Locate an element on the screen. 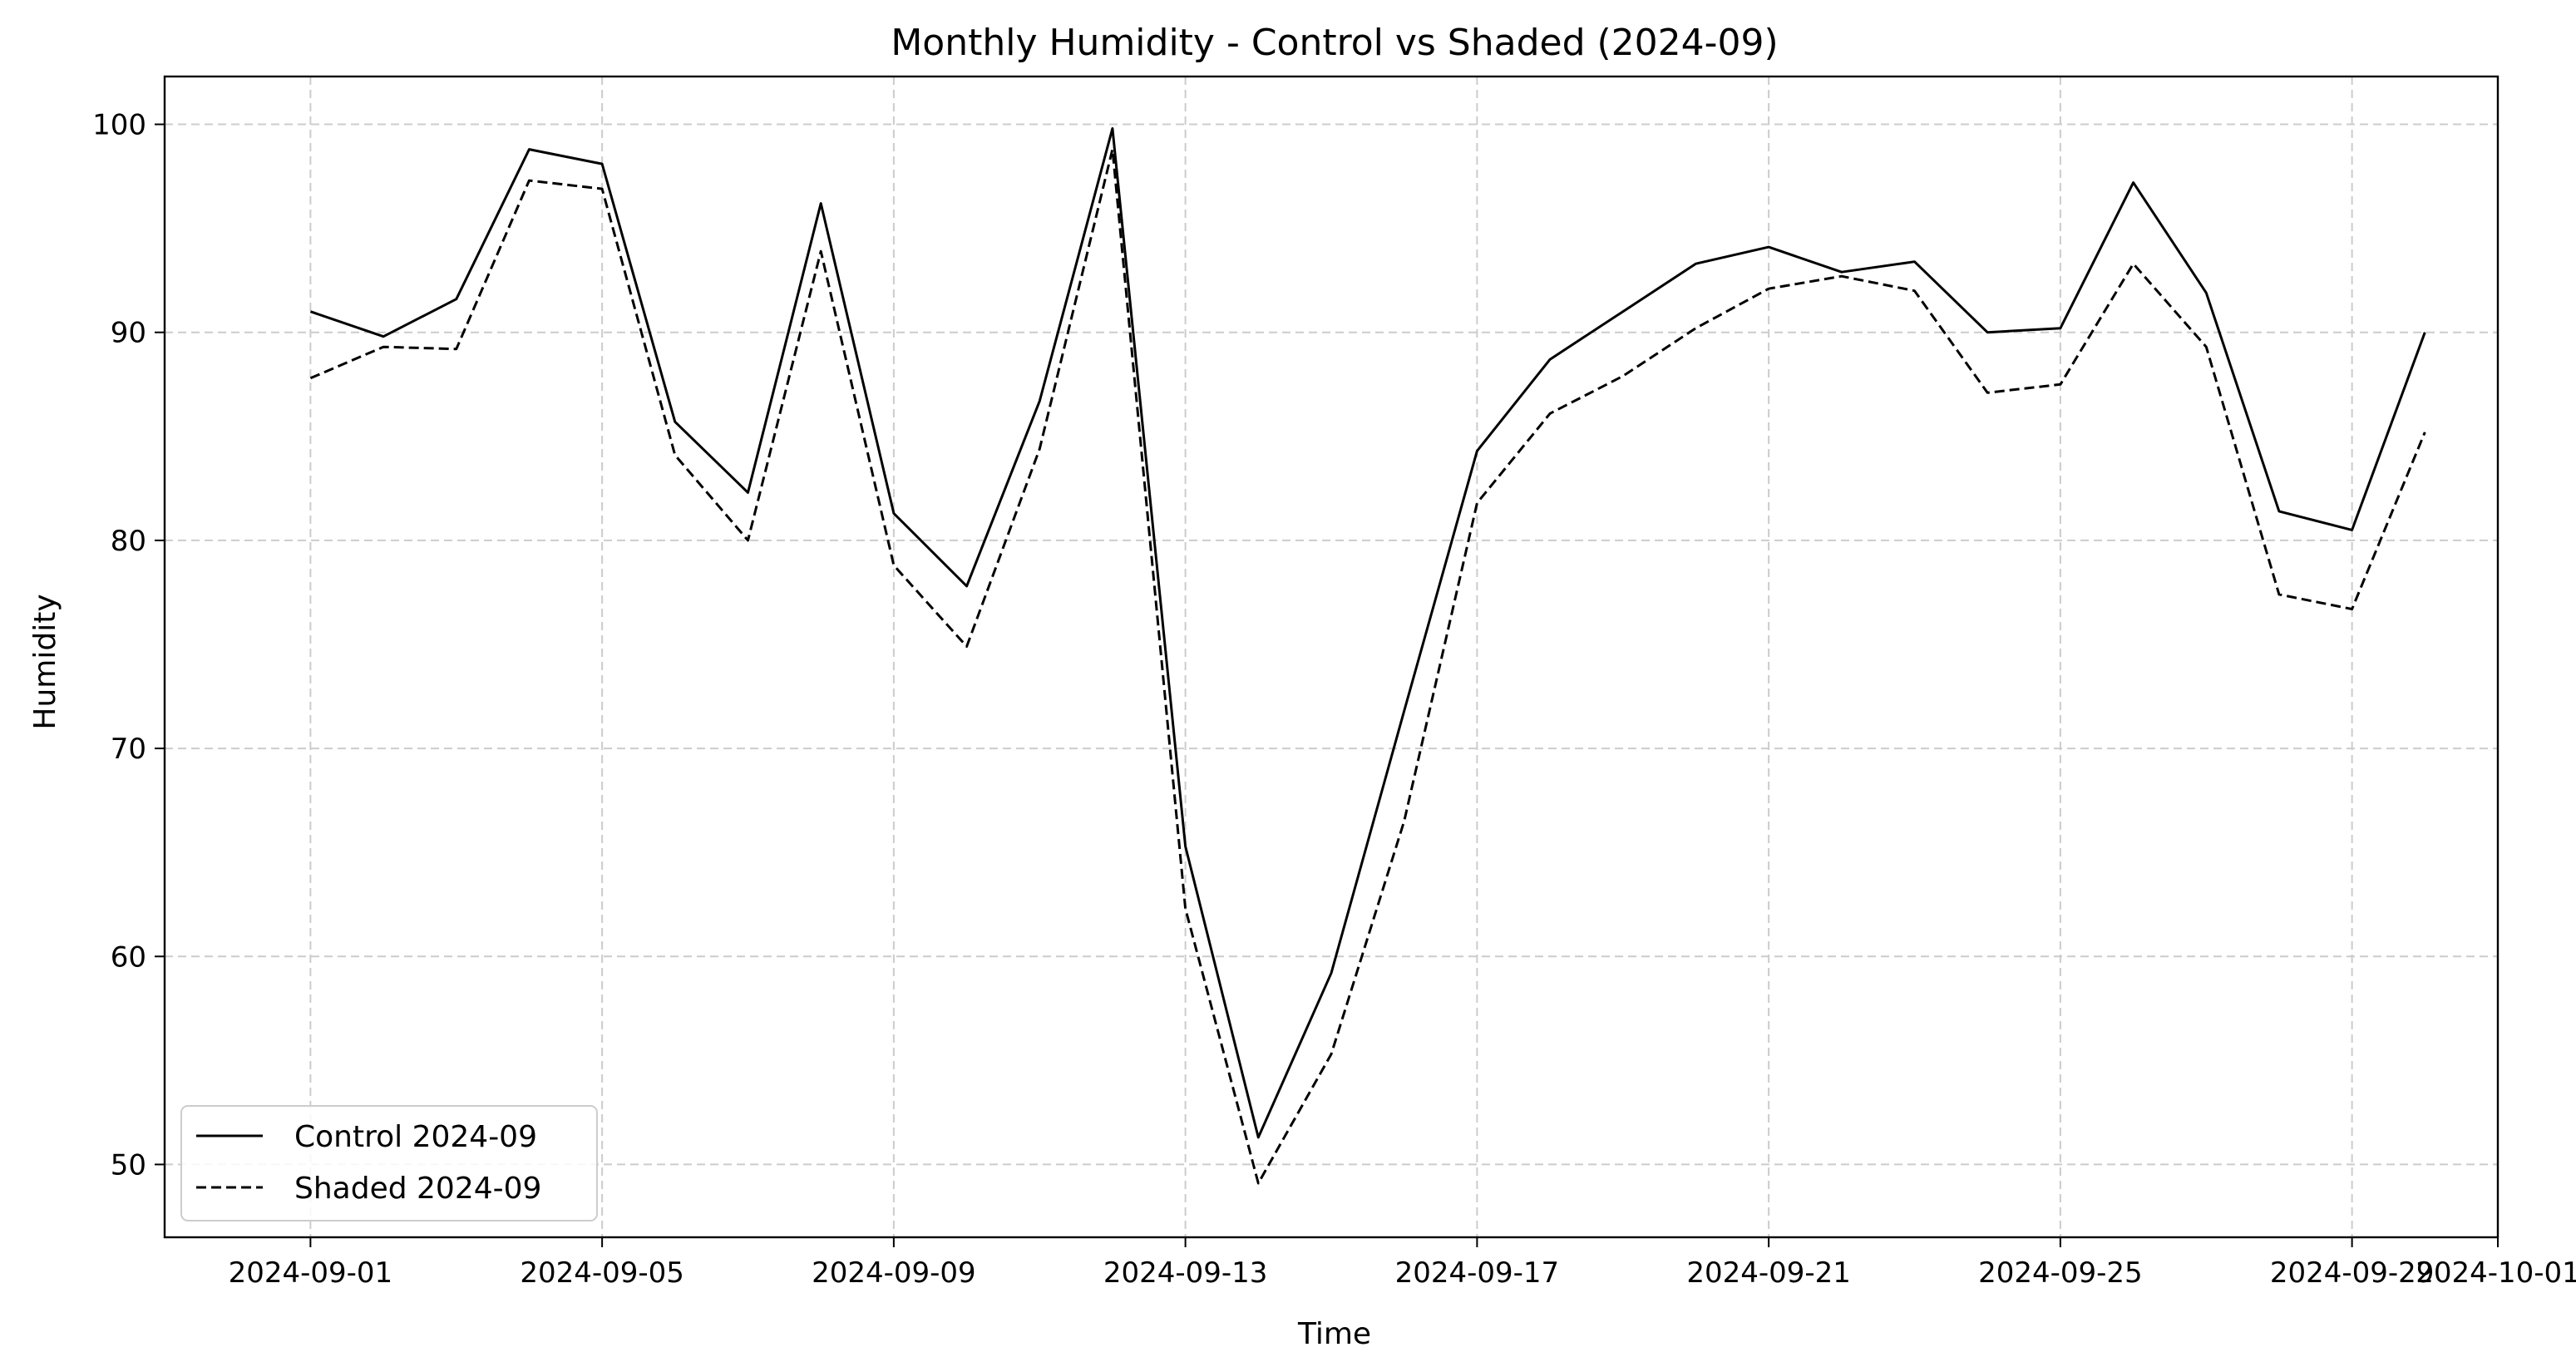 The image size is (2576, 1362). y-tick-label: 60 is located at coordinates (128, 957).